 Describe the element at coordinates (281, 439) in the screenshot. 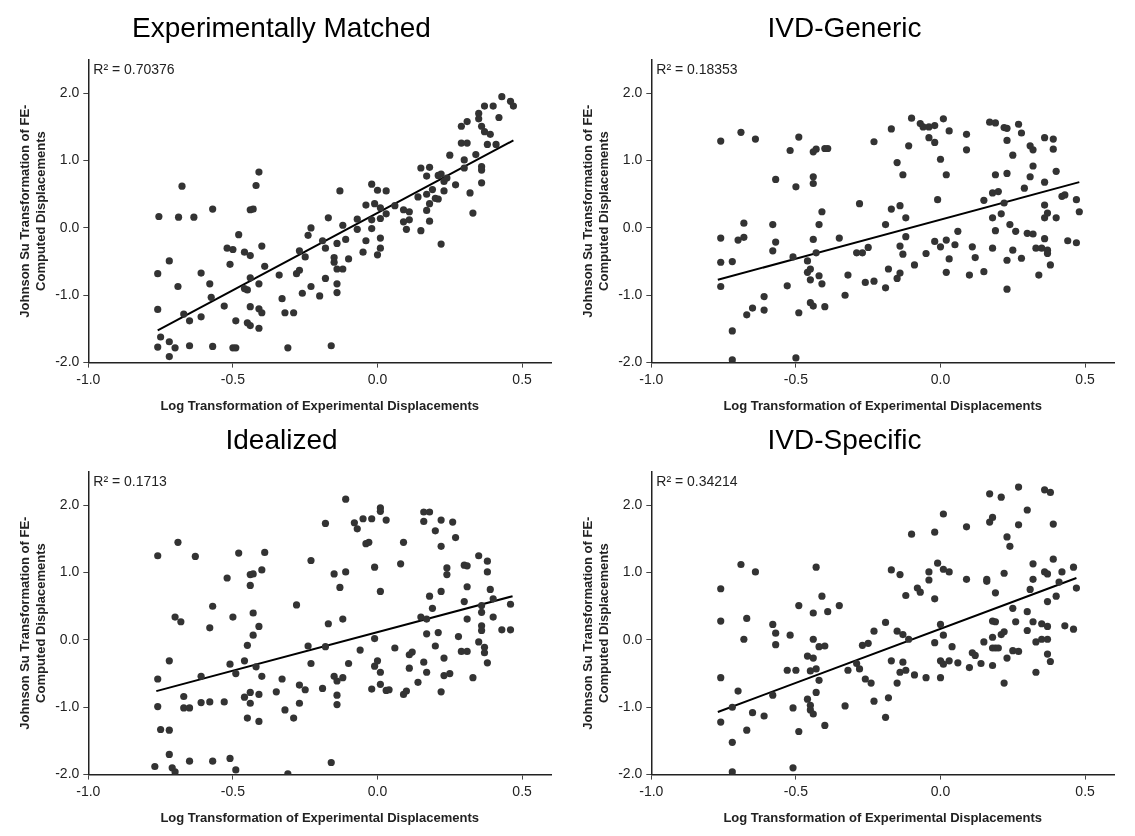

I see `chart-title: Idealized` at that location.